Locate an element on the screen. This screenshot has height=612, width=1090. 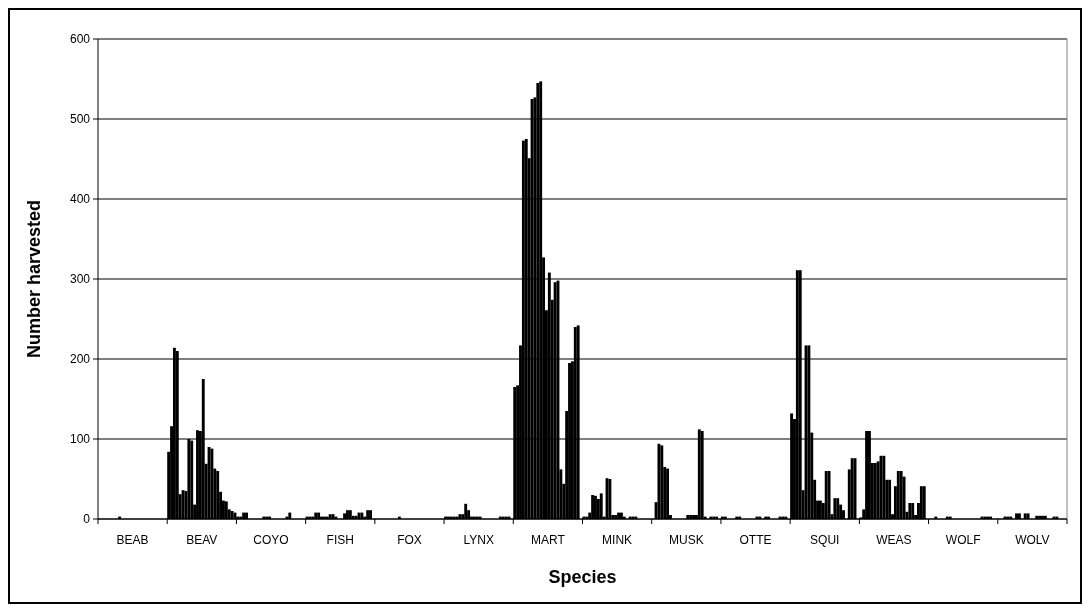
x-tick-label: WEAS is located at coordinates (894, 540).